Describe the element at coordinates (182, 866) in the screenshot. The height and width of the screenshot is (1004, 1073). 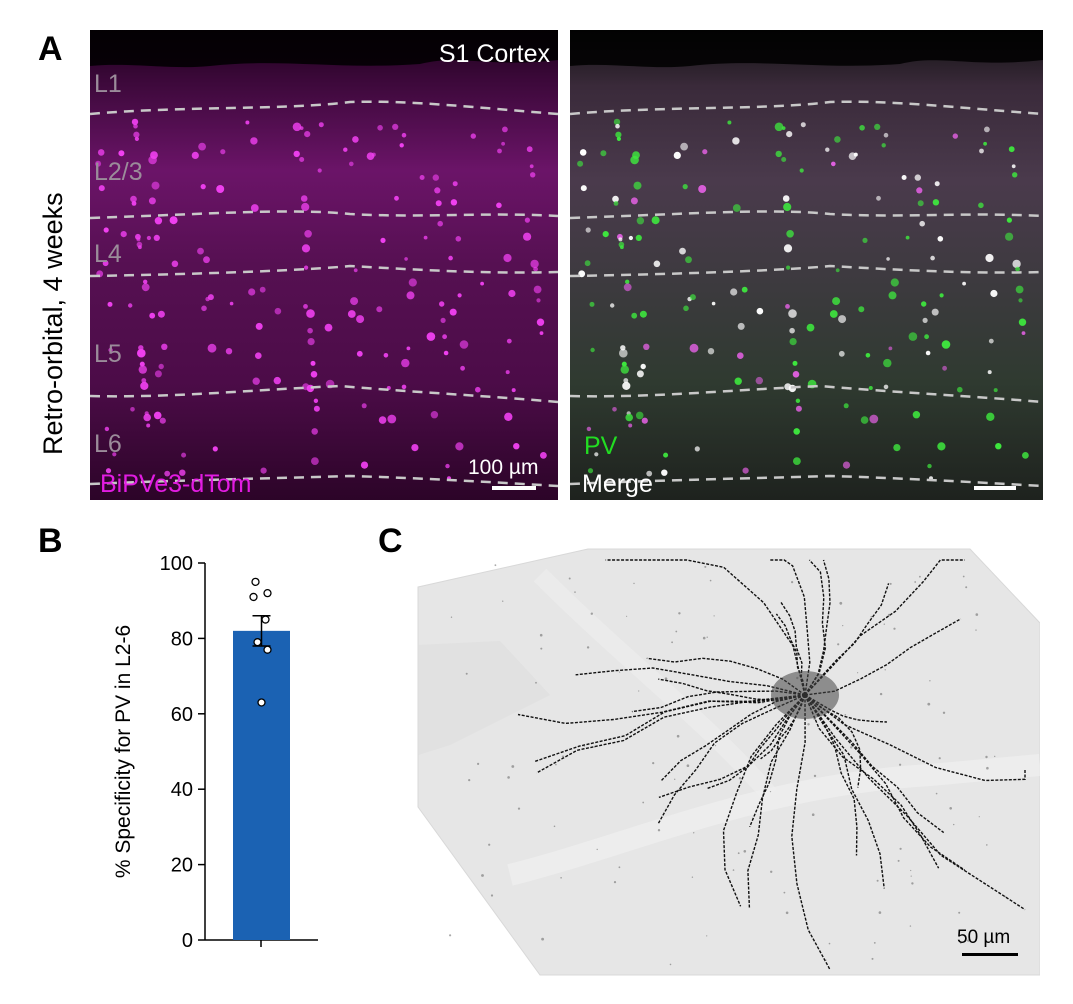
I see `y-tick-label: 20` at that location.